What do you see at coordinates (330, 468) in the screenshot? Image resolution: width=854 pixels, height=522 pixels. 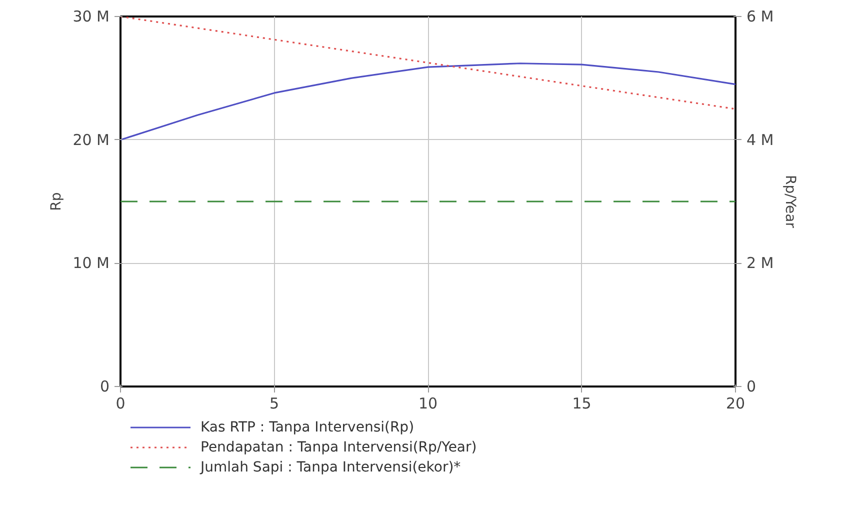 I see `legend-label: Jumlah Sapi : Tanpa Intervensi(ekor)*` at bounding box center [330, 468].